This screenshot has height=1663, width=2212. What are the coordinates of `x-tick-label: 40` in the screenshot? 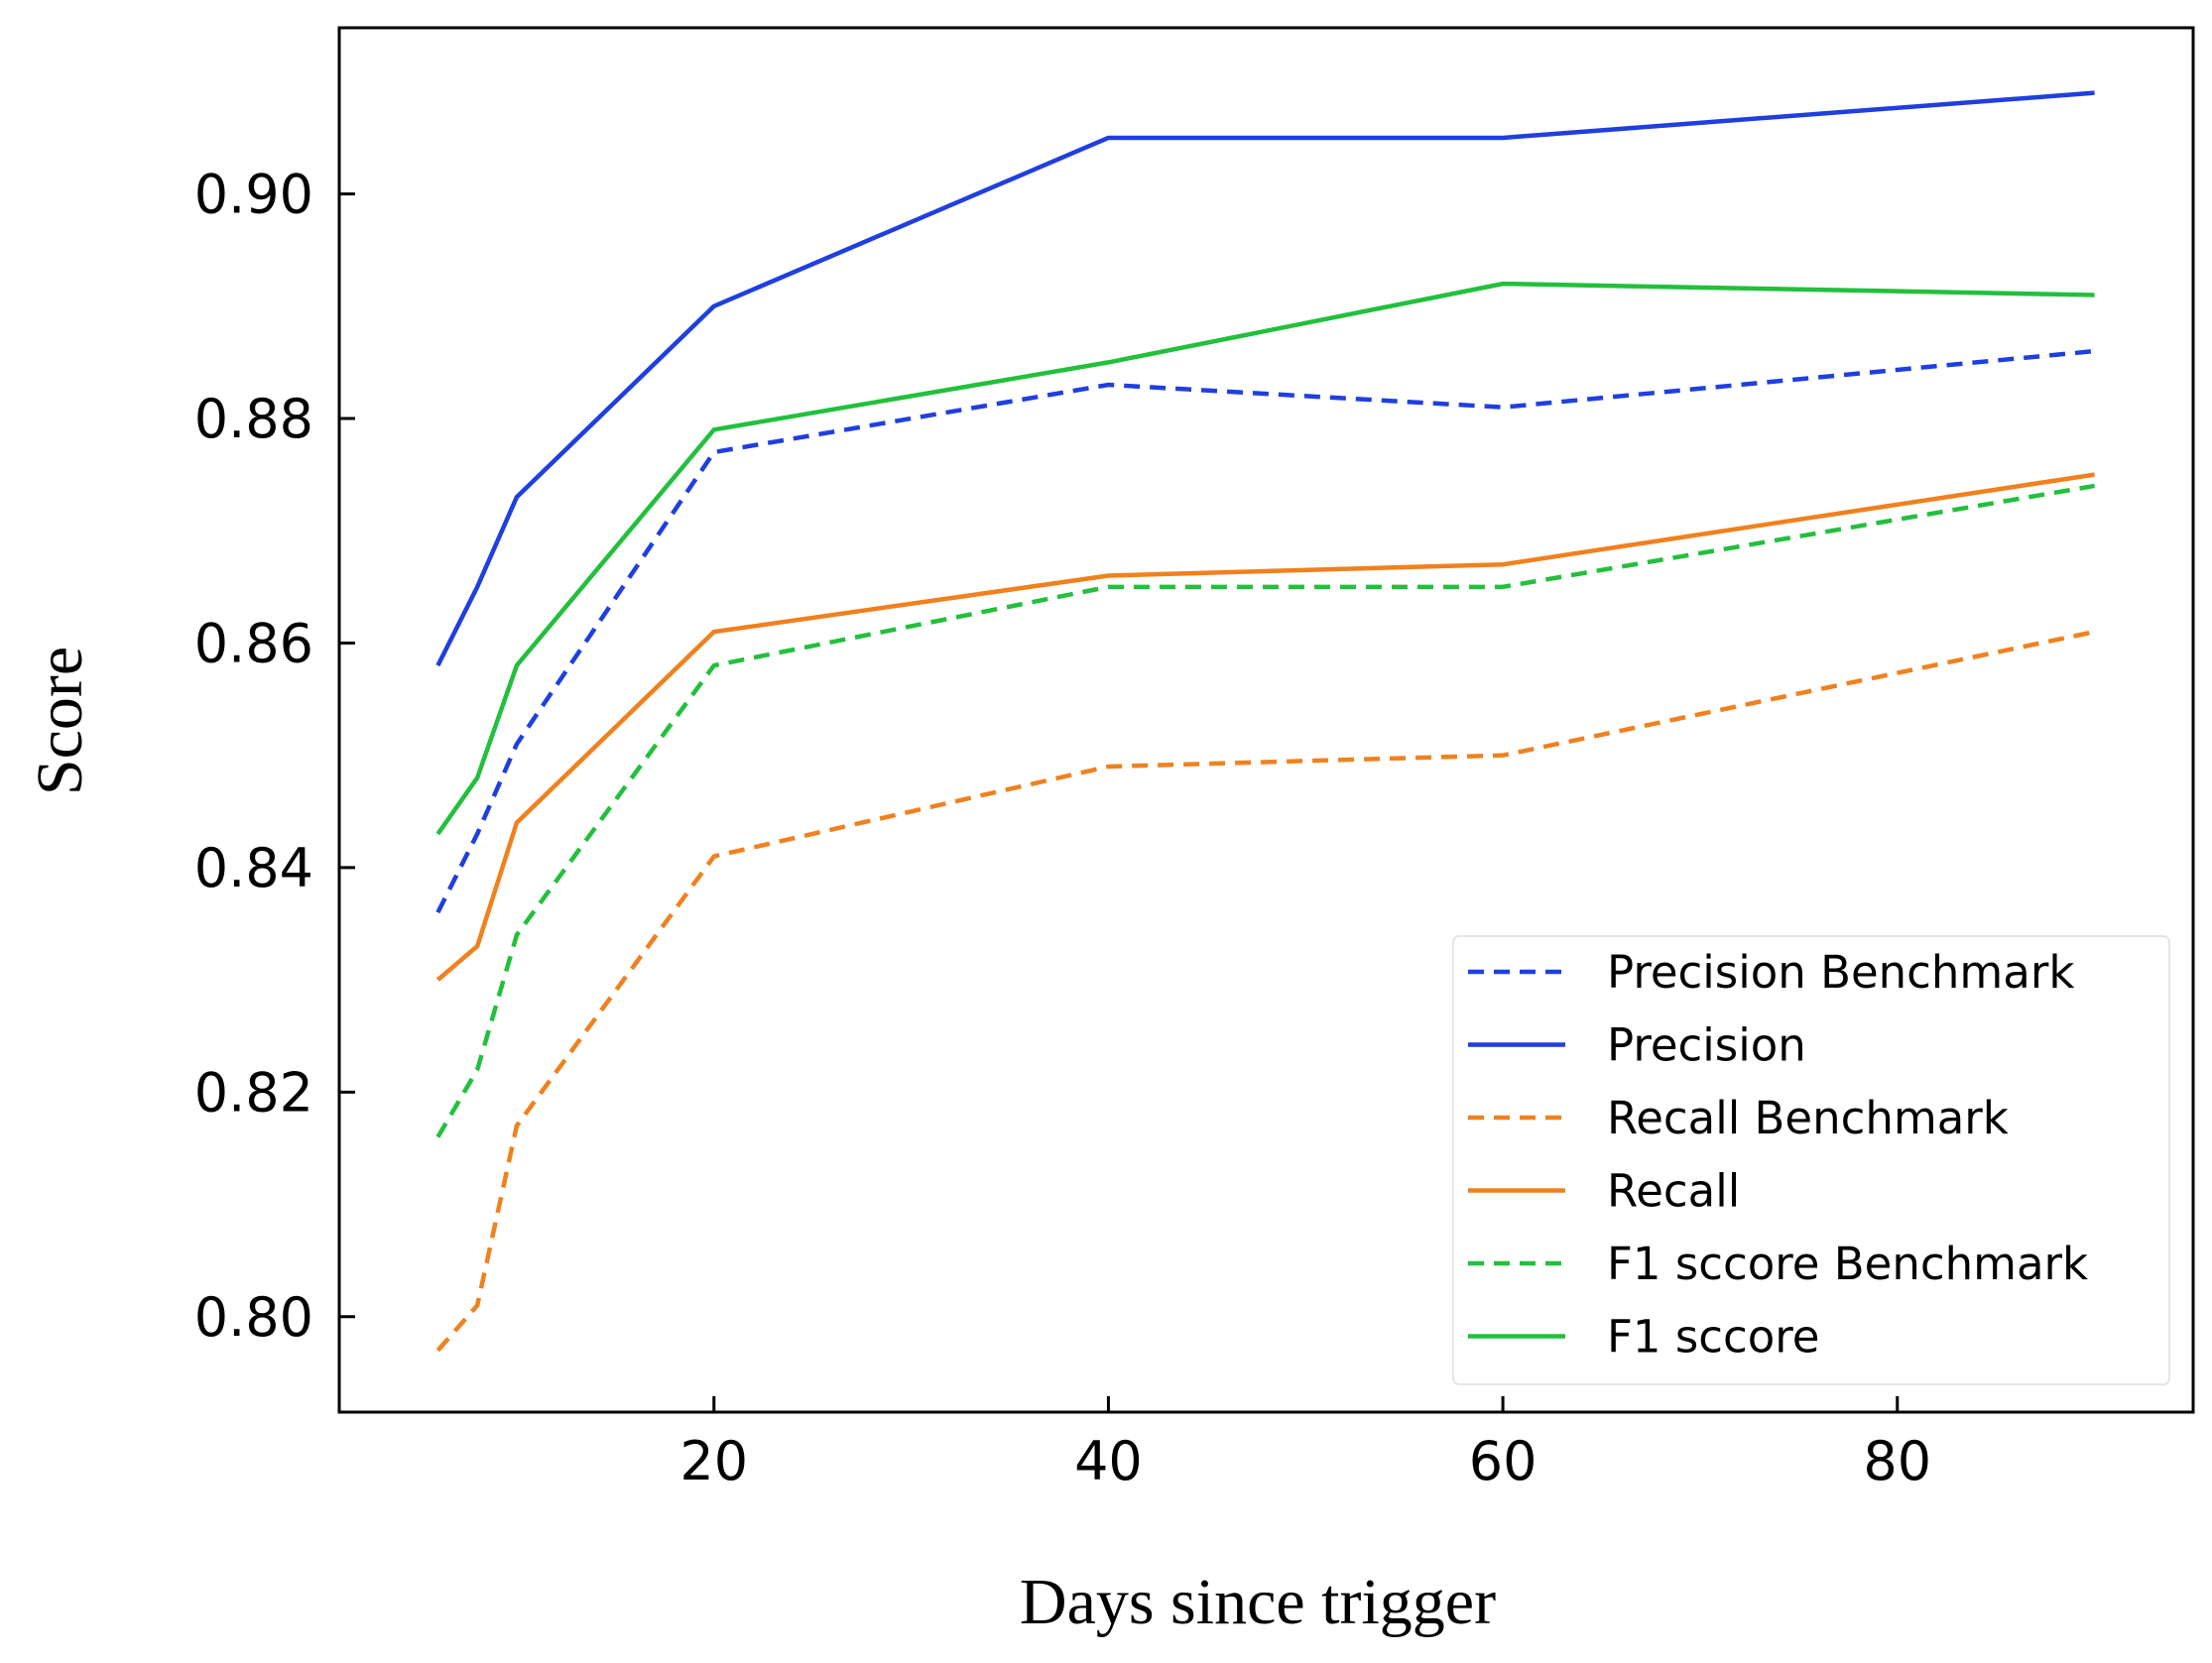 It's located at (1109, 1461).